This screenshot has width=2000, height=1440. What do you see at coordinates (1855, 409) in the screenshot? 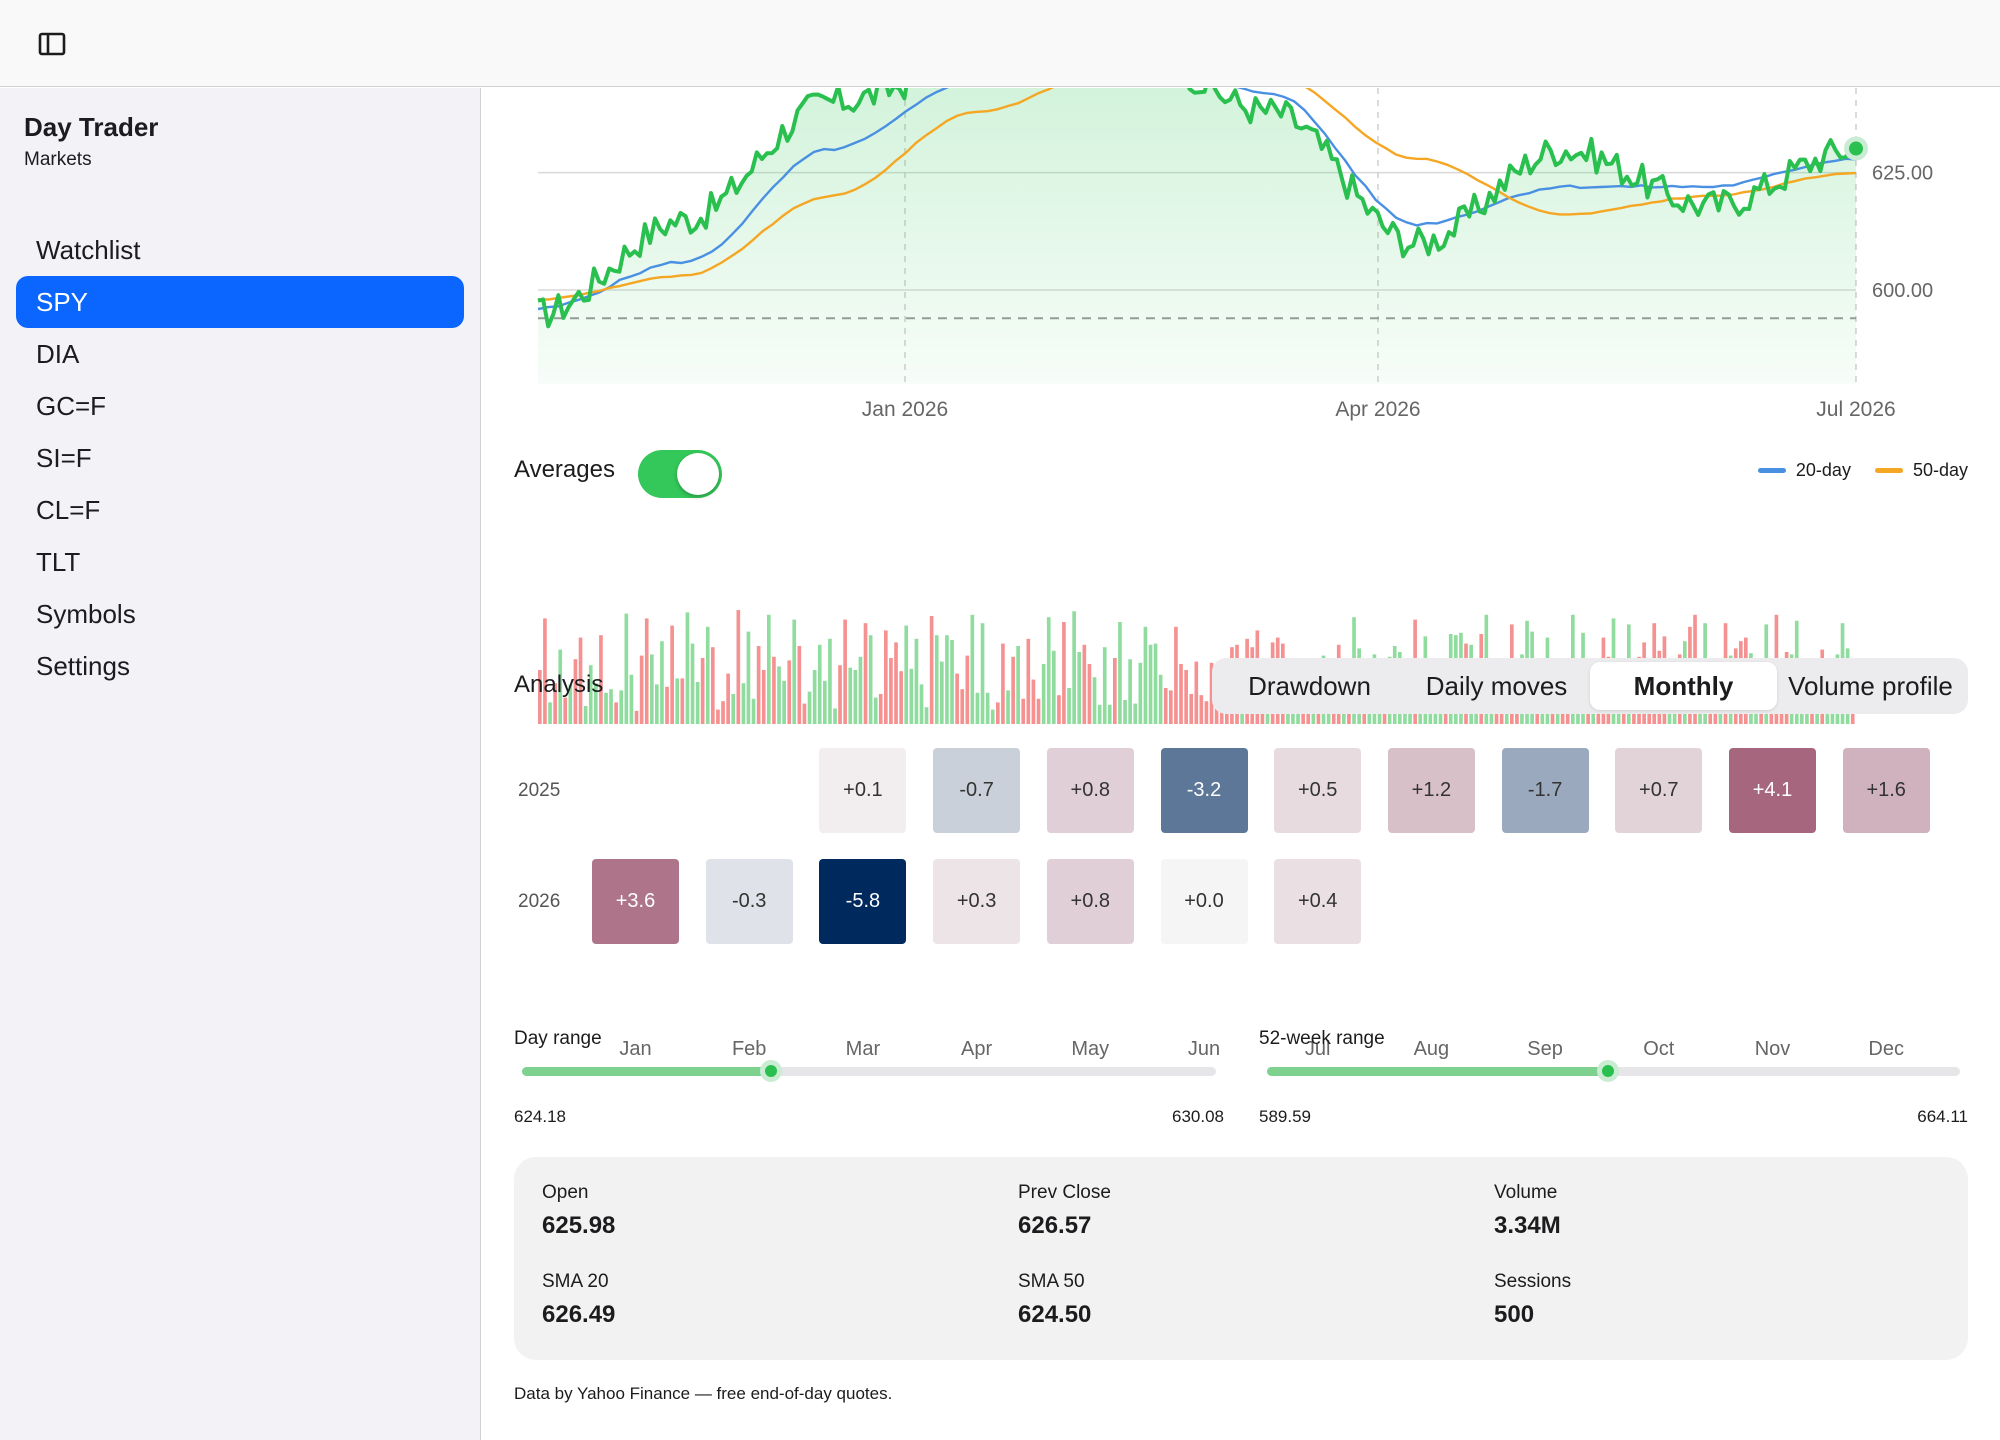
I see `x-tick-label: Jul 2026` at bounding box center [1855, 409].